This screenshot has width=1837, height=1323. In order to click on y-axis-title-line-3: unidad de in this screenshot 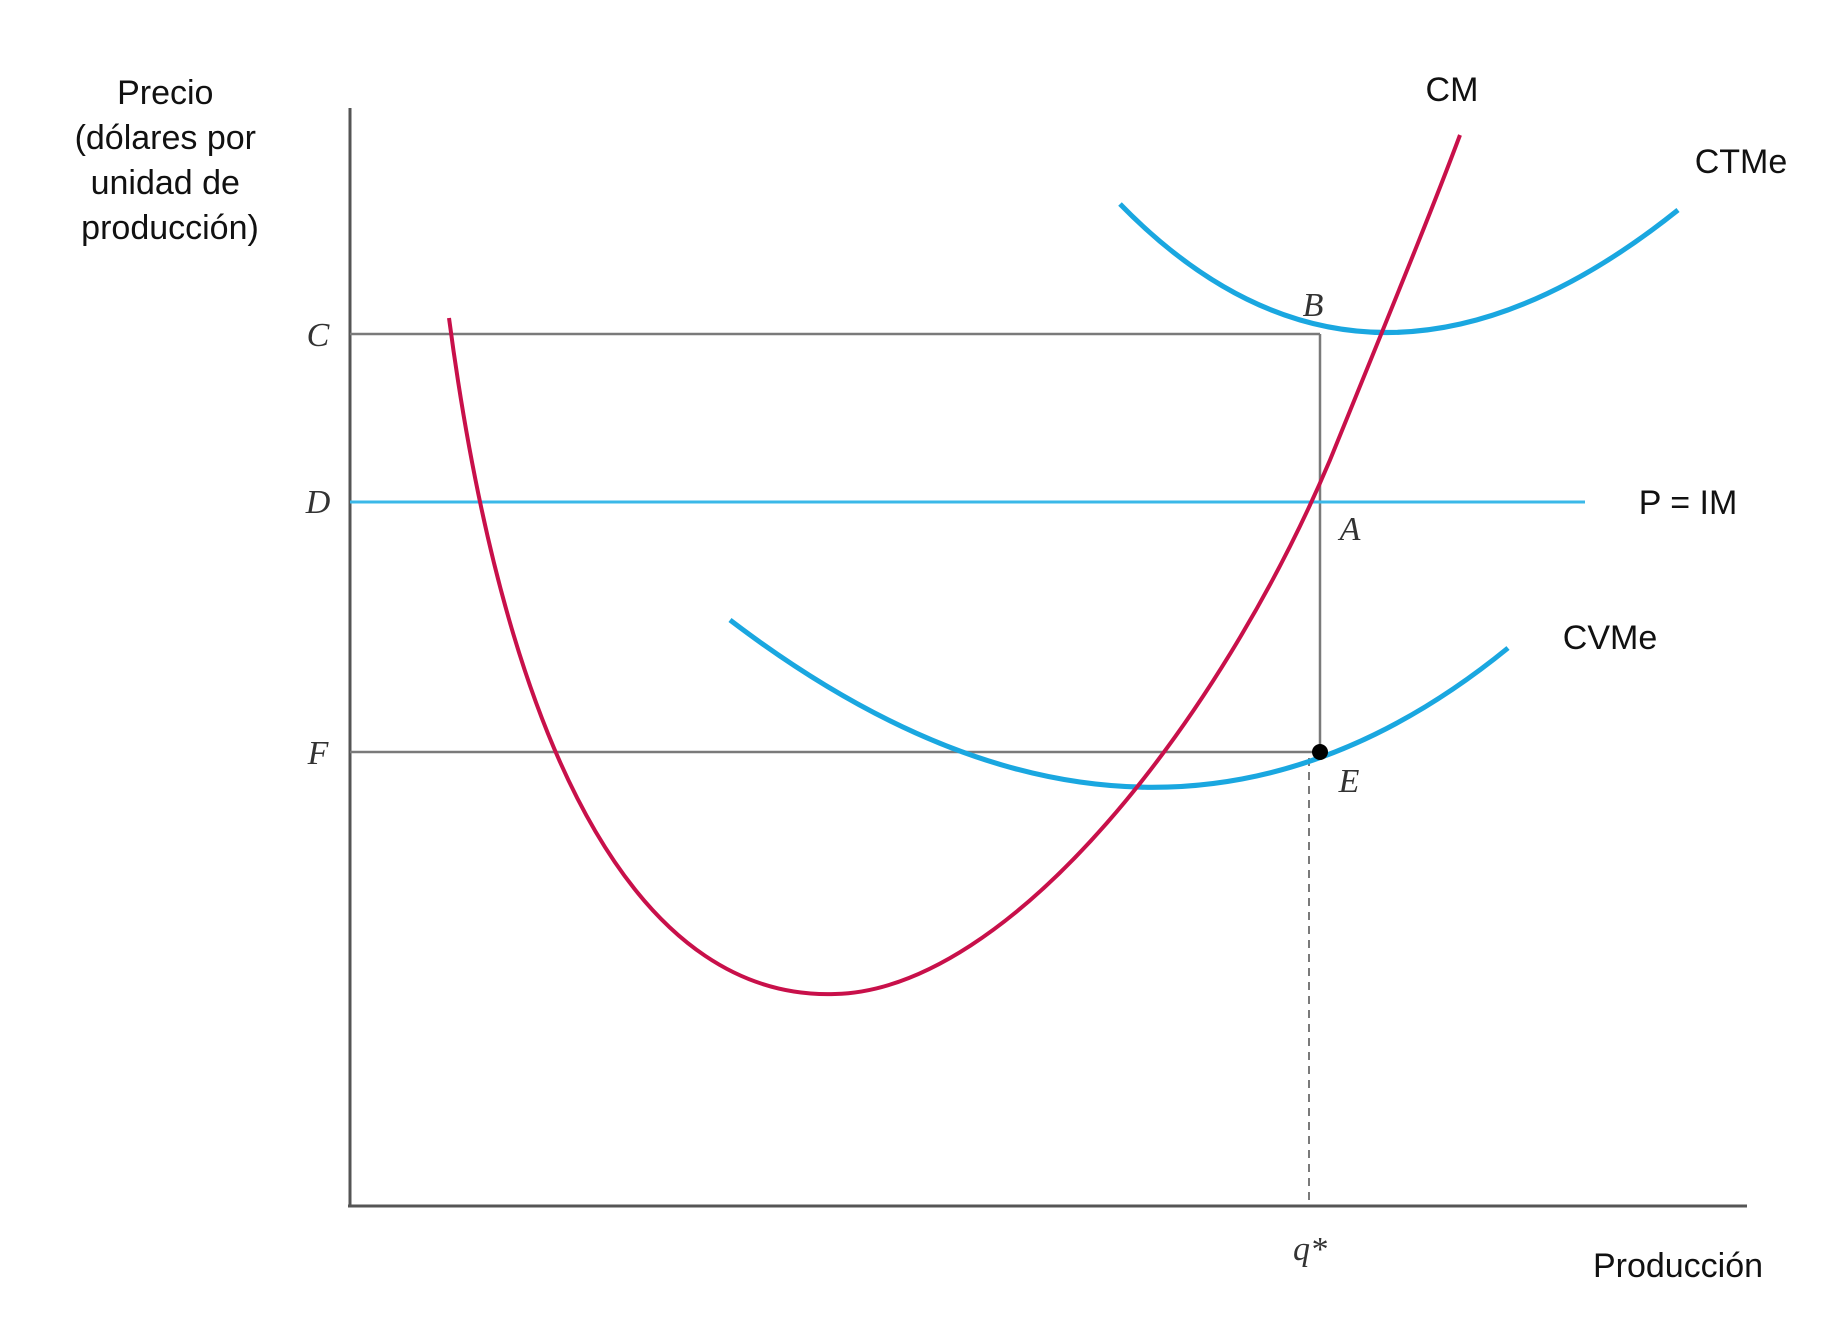, I will do `click(165, 183)`.